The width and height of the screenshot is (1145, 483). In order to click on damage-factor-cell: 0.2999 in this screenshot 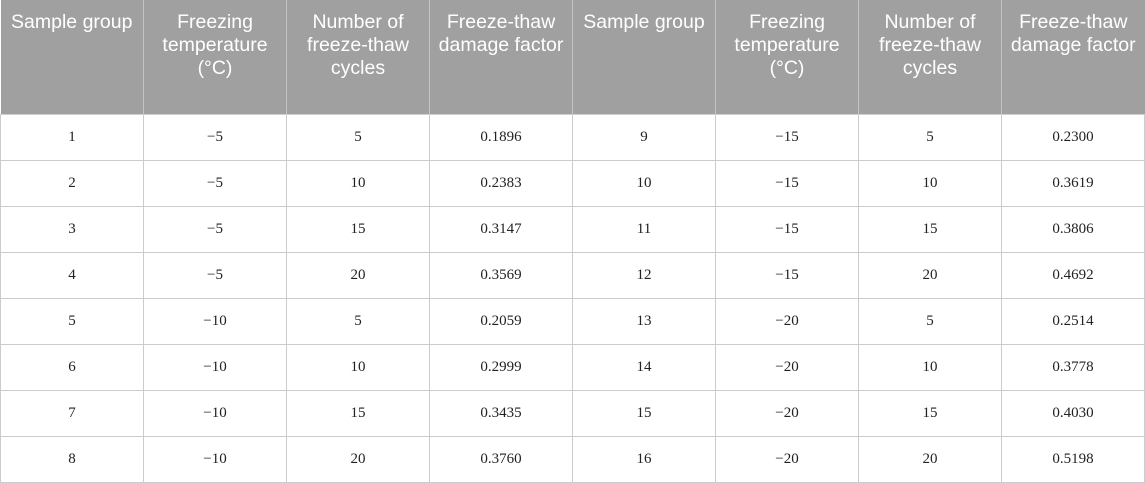, I will do `click(501, 367)`.